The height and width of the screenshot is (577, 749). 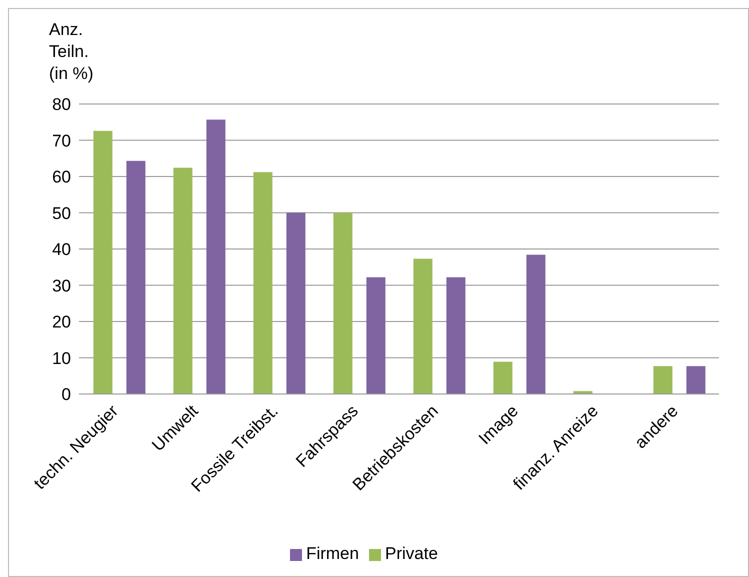 I want to click on y-tick-label: 30, so click(x=61, y=286).